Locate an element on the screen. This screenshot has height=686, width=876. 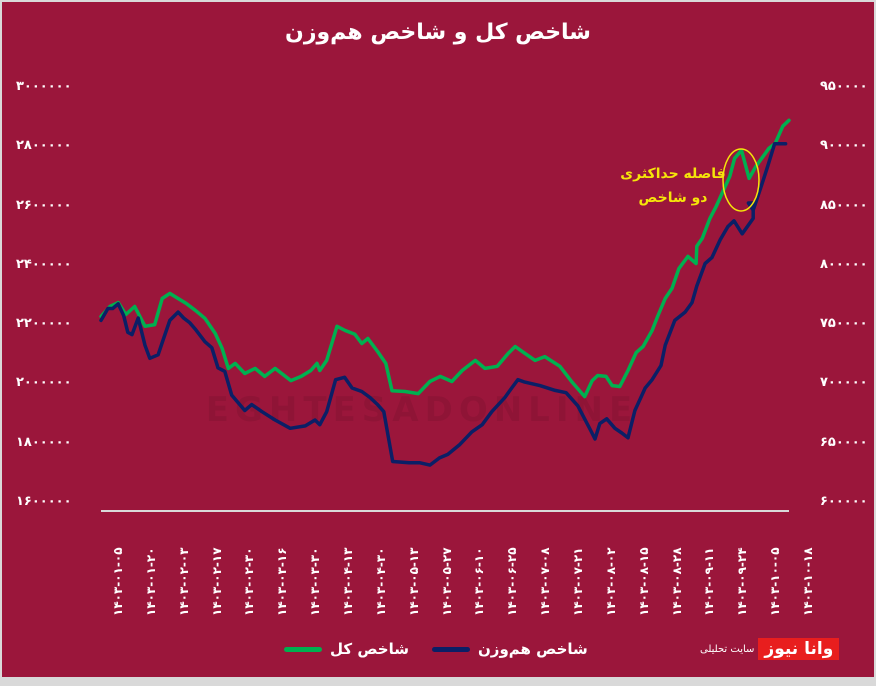
x-axis-tick: ۱۴۰۳-۱۰-۱۸ is located at coordinates (808, 581).